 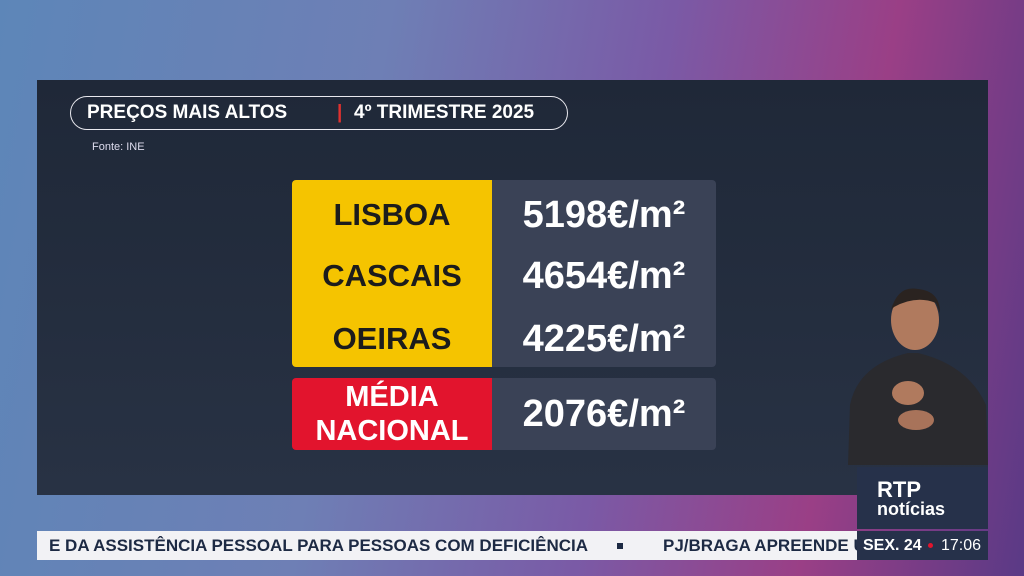 What do you see at coordinates (899, 489) in the screenshot?
I see `logo-rtp: RTP` at bounding box center [899, 489].